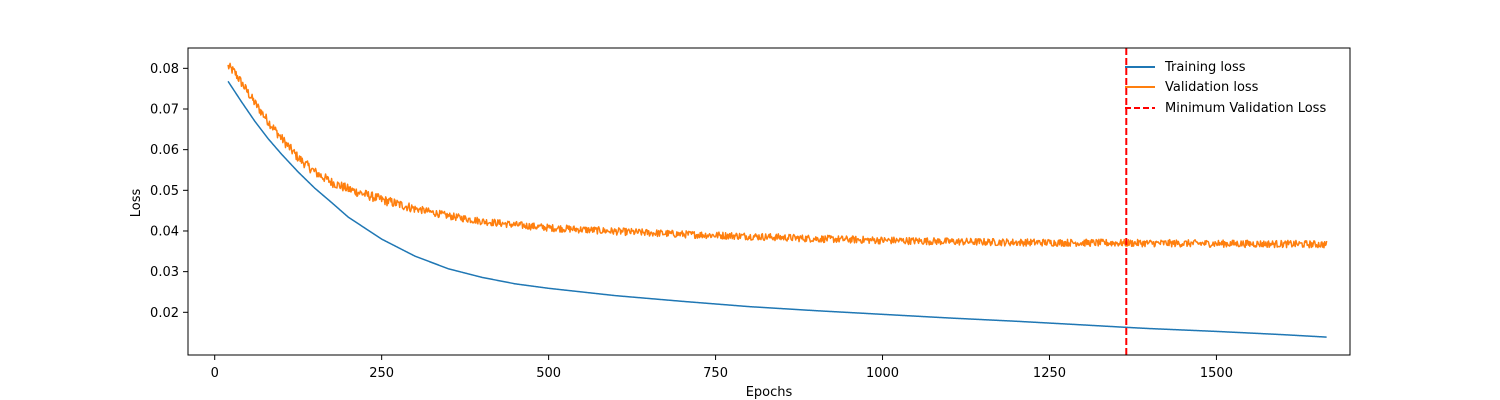  What do you see at coordinates (1216, 373) in the screenshot?
I see `x-tick-label: 1500` at bounding box center [1216, 373].